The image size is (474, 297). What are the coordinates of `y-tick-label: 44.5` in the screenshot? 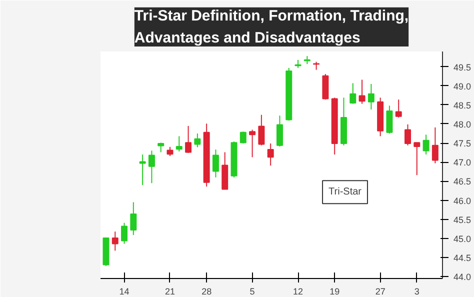 It's located at (463, 258).